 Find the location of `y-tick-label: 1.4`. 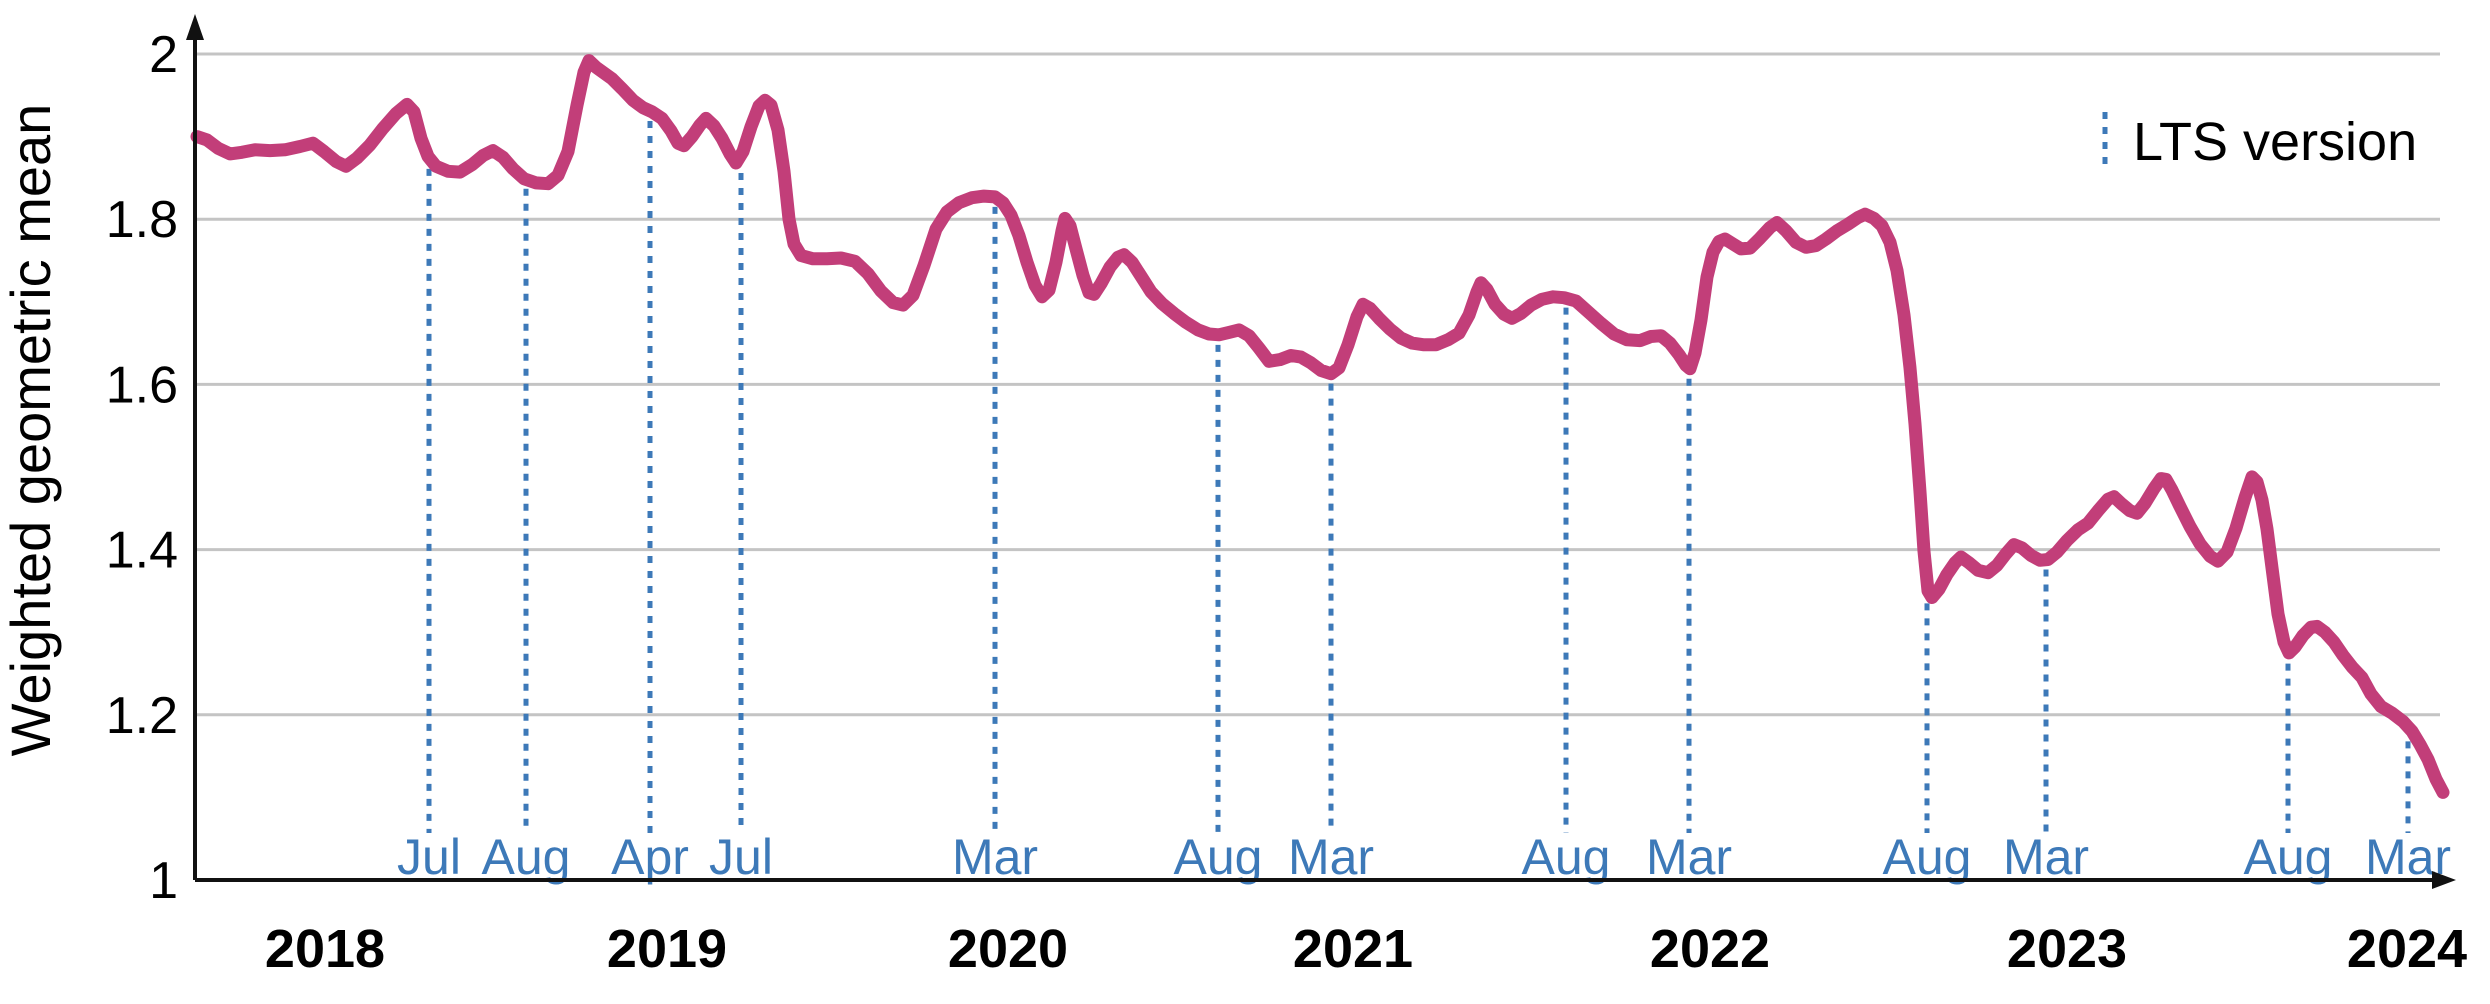

y-tick-label: 1.4 is located at coordinates (142, 551).